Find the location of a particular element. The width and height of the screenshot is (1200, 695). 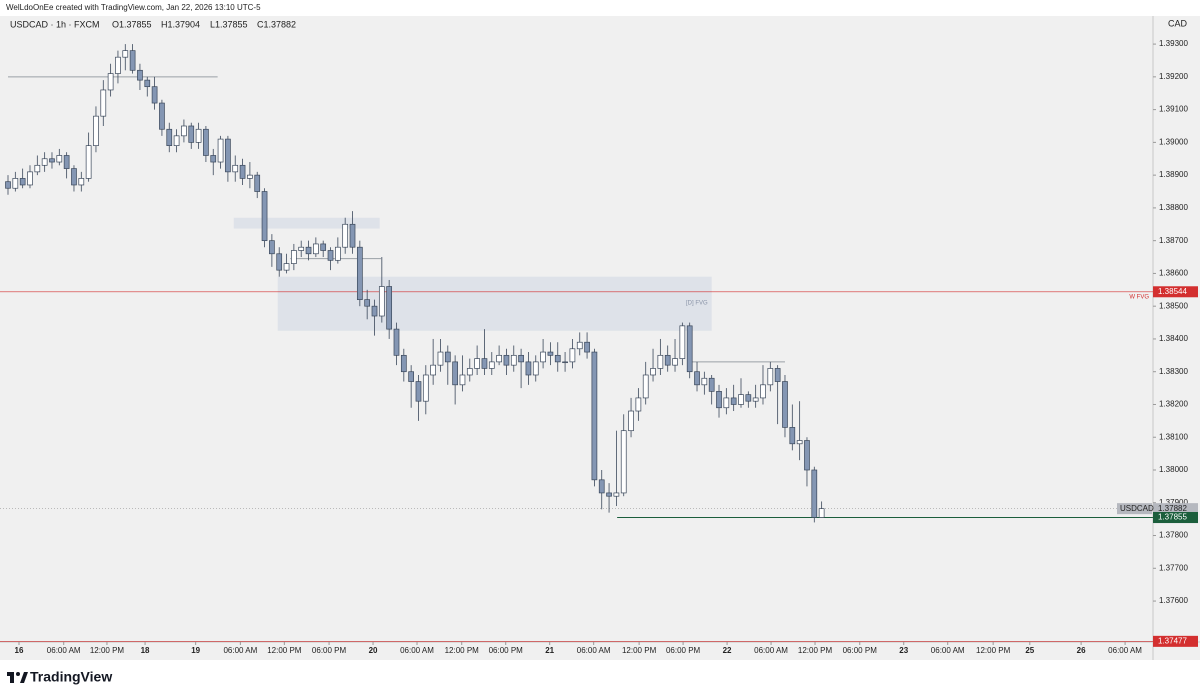

y-tick-label: 1.37600 is located at coordinates (1173, 600).